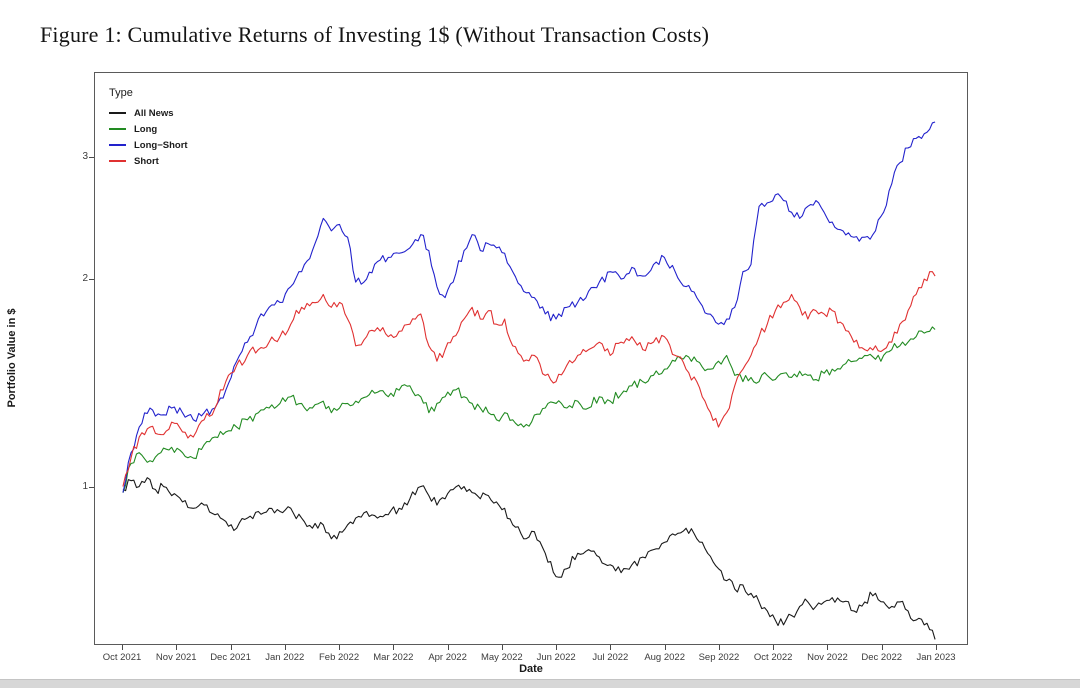 This screenshot has width=1080, height=688. What do you see at coordinates (285, 657) in the screenshot?
I see `x-tick-label: Jan 2022` at bounding box center [285, 657].